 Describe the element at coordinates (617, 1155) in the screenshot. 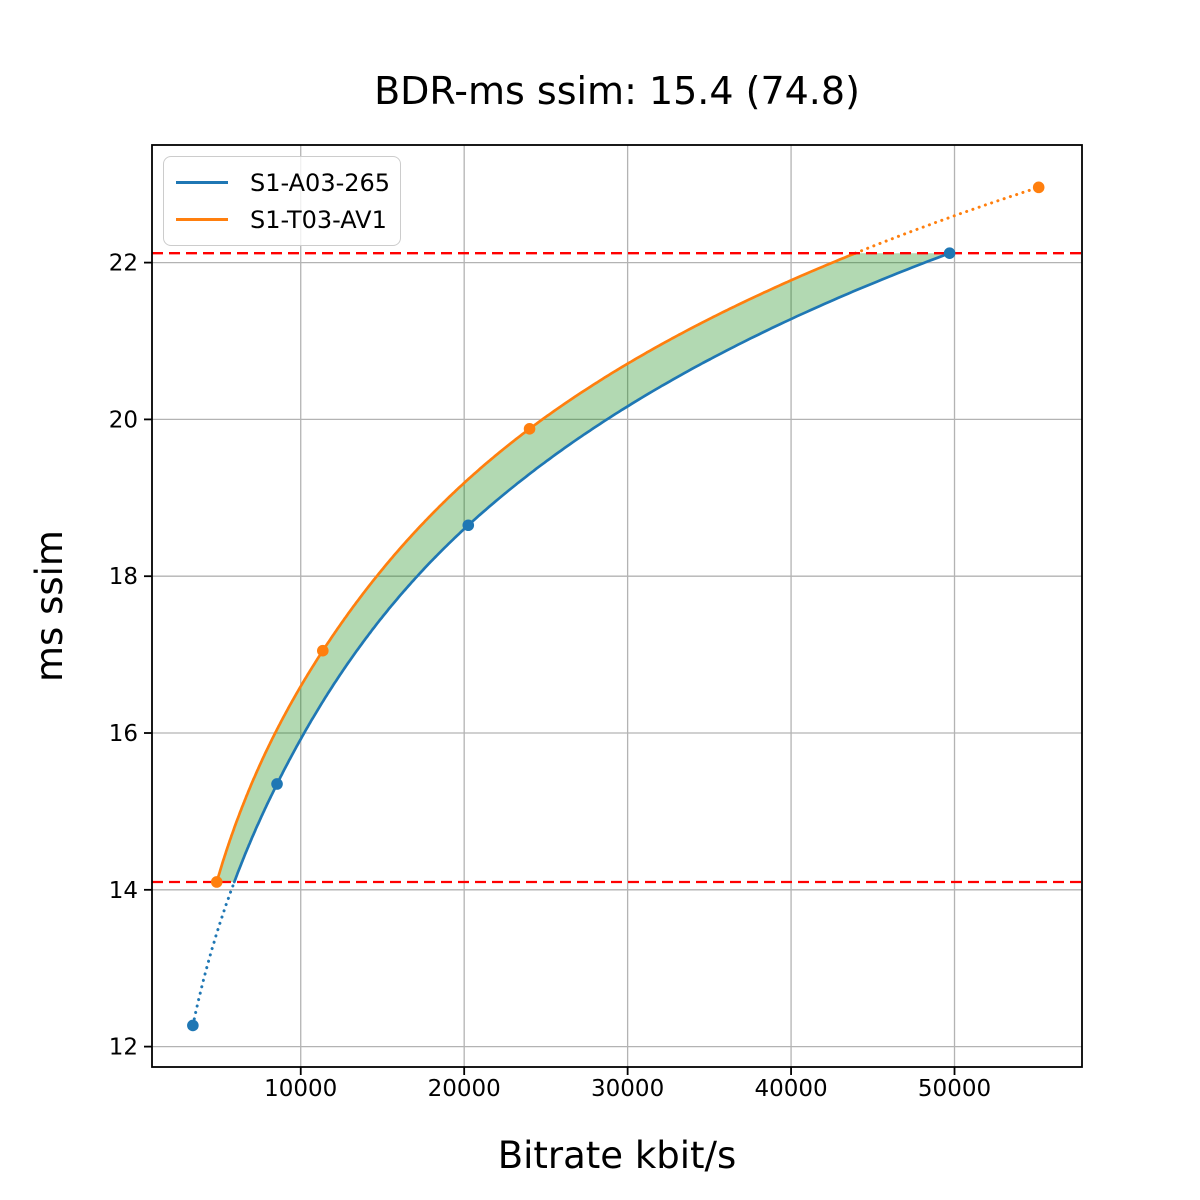

I see `x-axis-label: Bitrate kbit/s` at that location.